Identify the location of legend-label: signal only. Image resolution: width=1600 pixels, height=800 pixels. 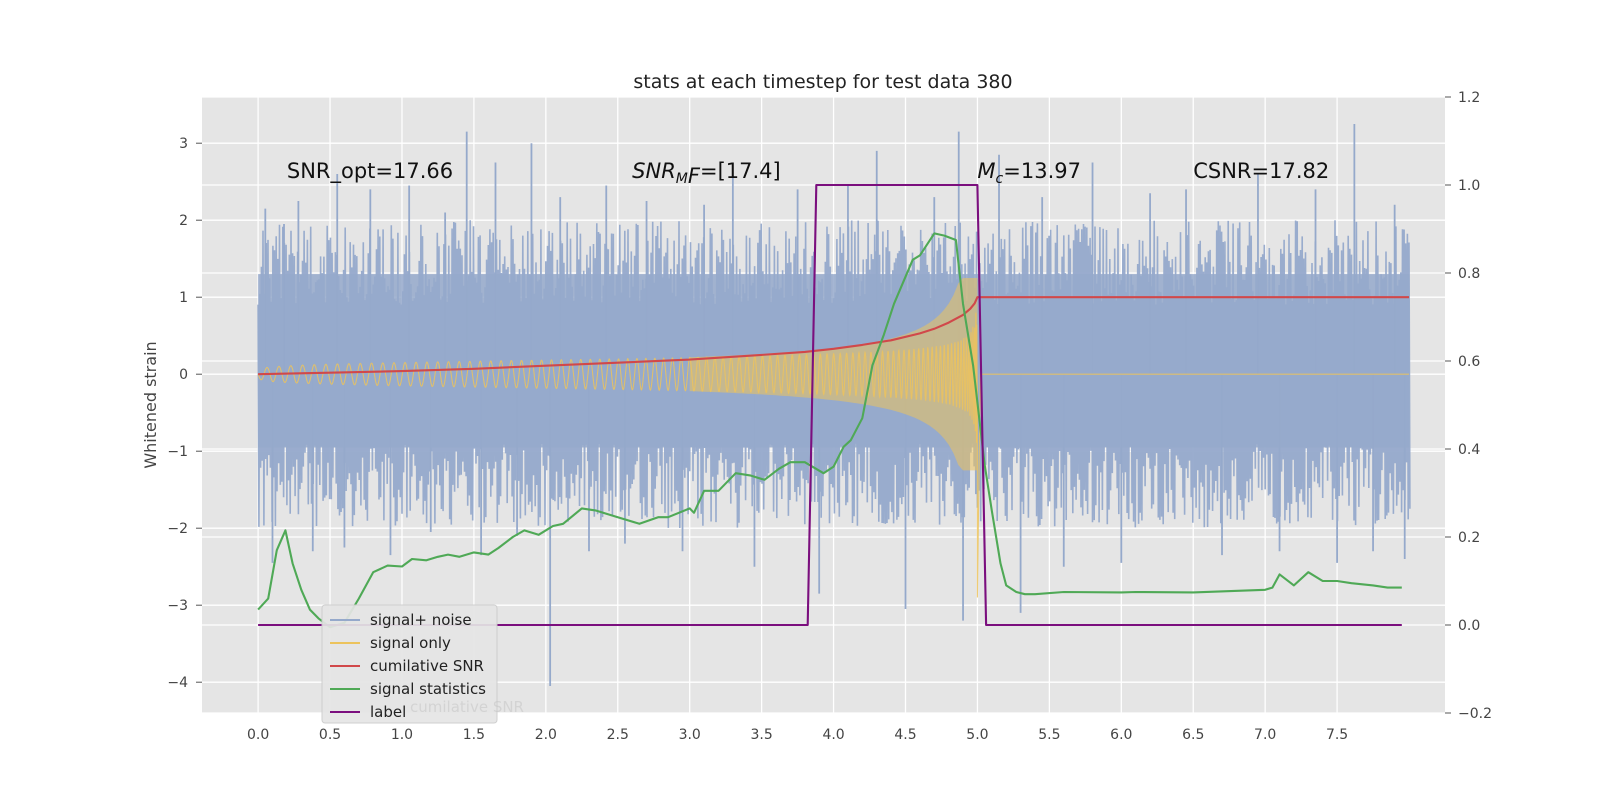
(410, 643).